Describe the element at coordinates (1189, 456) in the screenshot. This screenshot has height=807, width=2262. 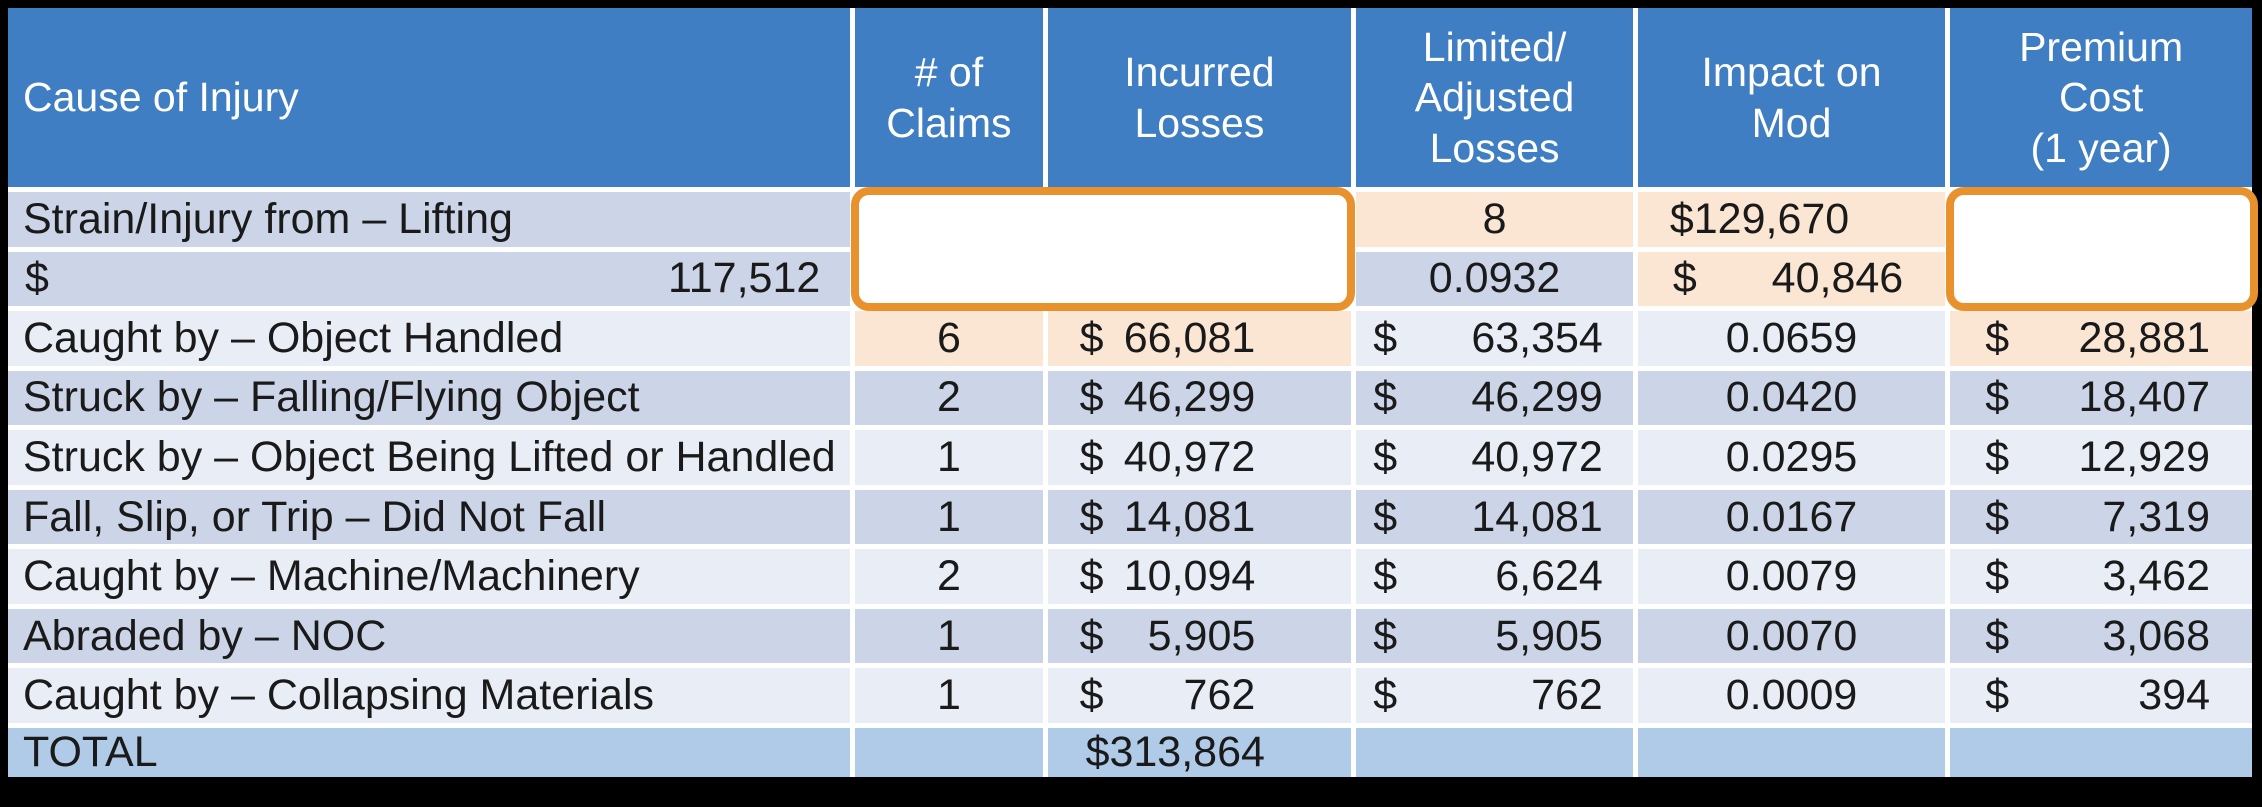
I see `incurred-losses-value: 40,972` at that location.